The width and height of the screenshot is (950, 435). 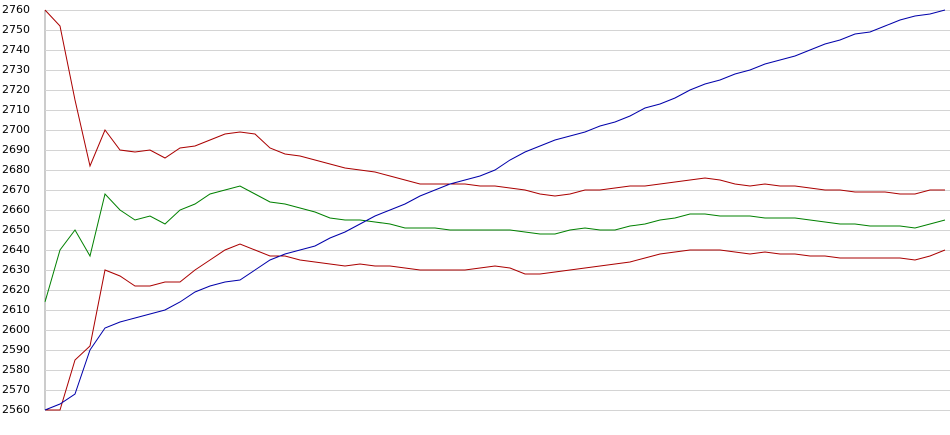 What do you see at coordinates (16, 409) in the screenshot?
I see `y-tick-label: 2560` at bounding box center [16, 409].